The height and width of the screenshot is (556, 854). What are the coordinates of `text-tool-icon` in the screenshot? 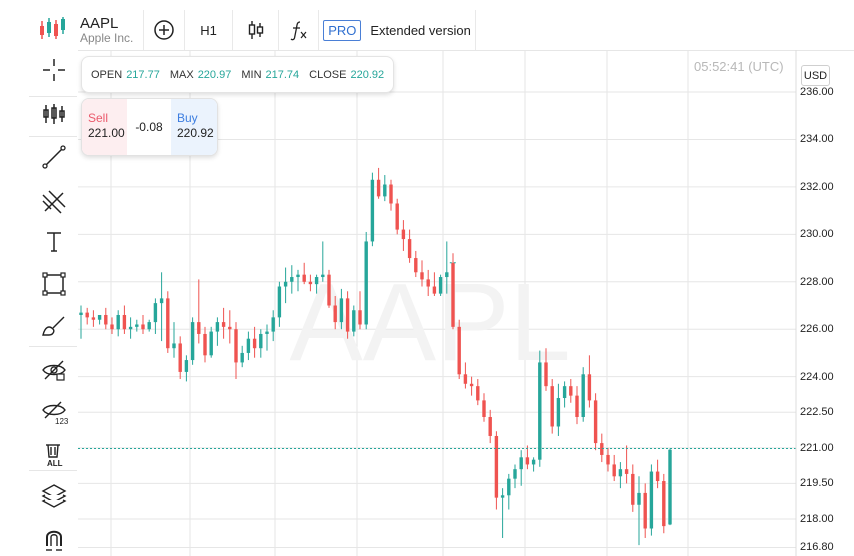 It's located at (54, 242).